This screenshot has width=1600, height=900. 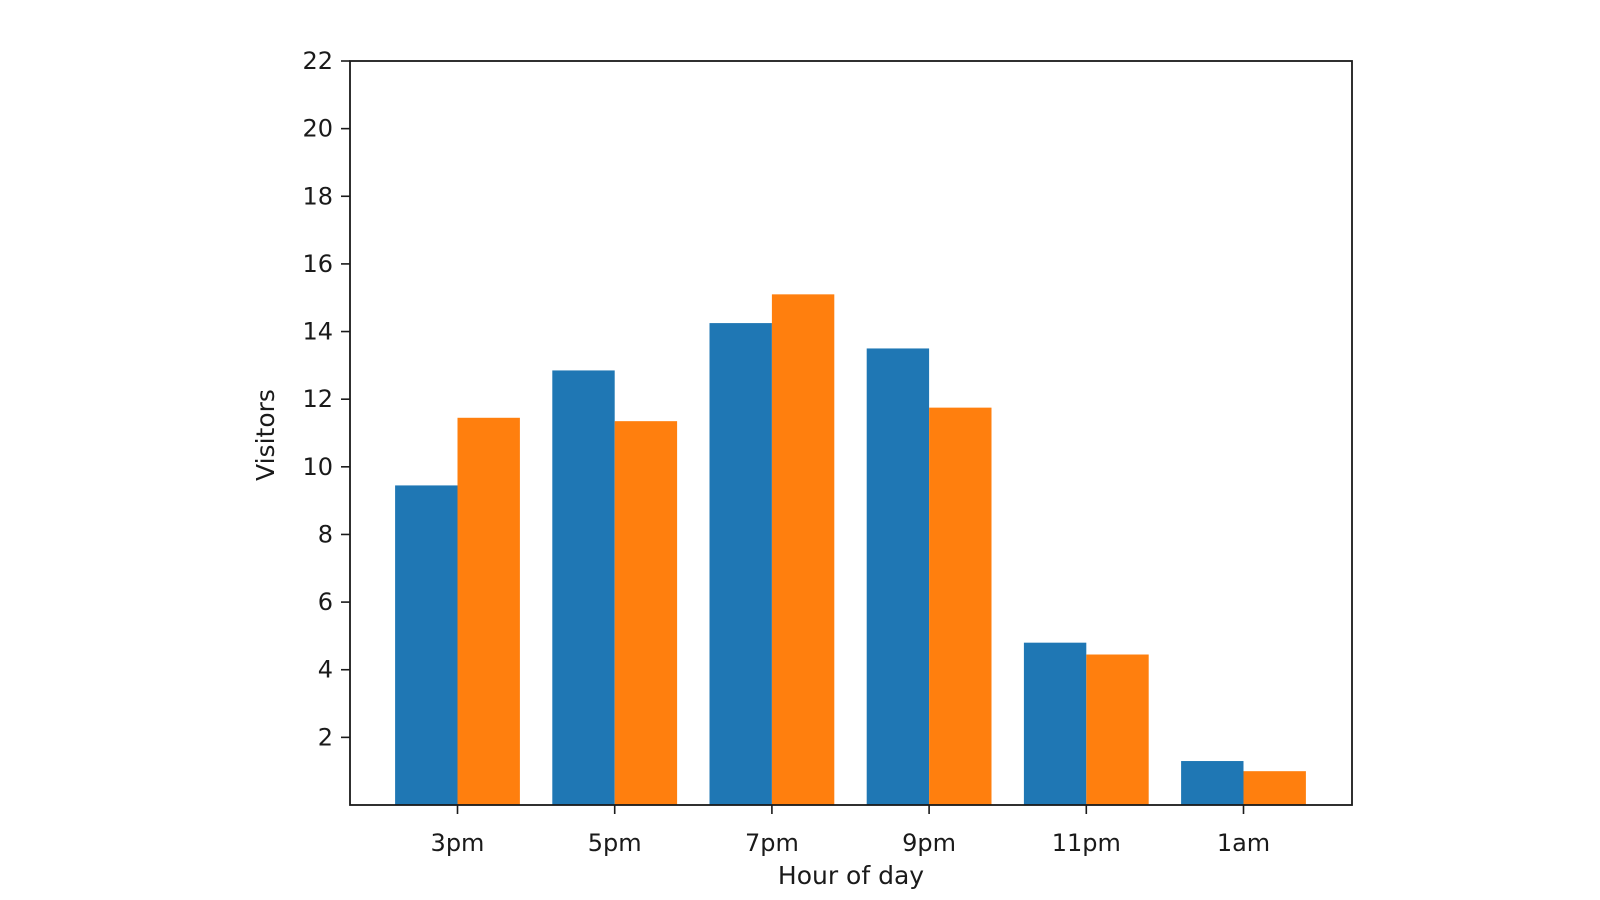 What do you see at coordinates (325, 670) in the screenshot?
I see `y-tick-label: 4` at bounding box center [325, 670].